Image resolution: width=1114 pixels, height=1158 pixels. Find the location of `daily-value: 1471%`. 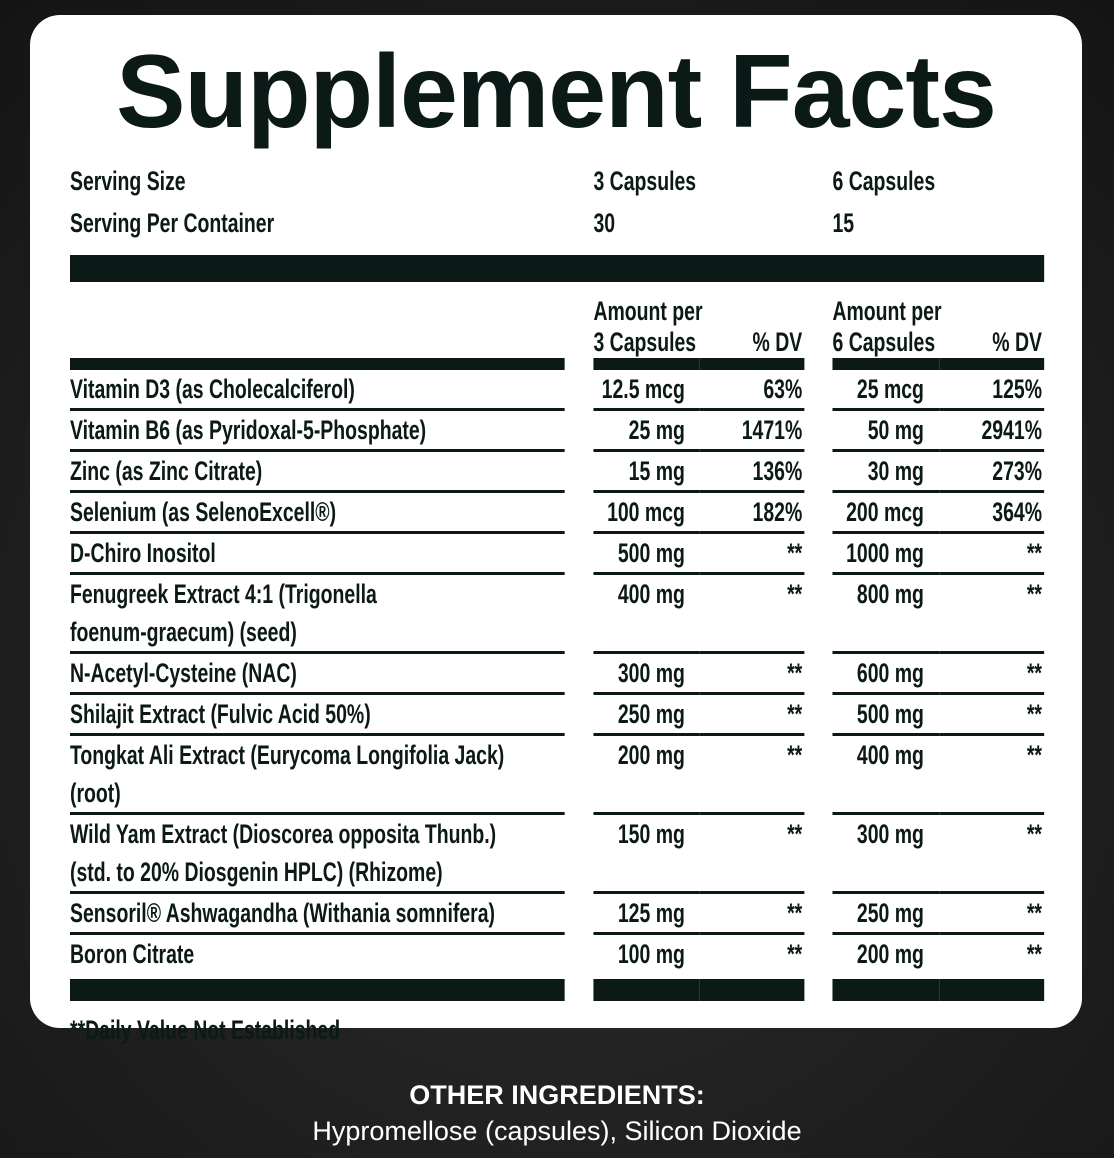

daily-value: 1471% is located at coordinates (752, 431).